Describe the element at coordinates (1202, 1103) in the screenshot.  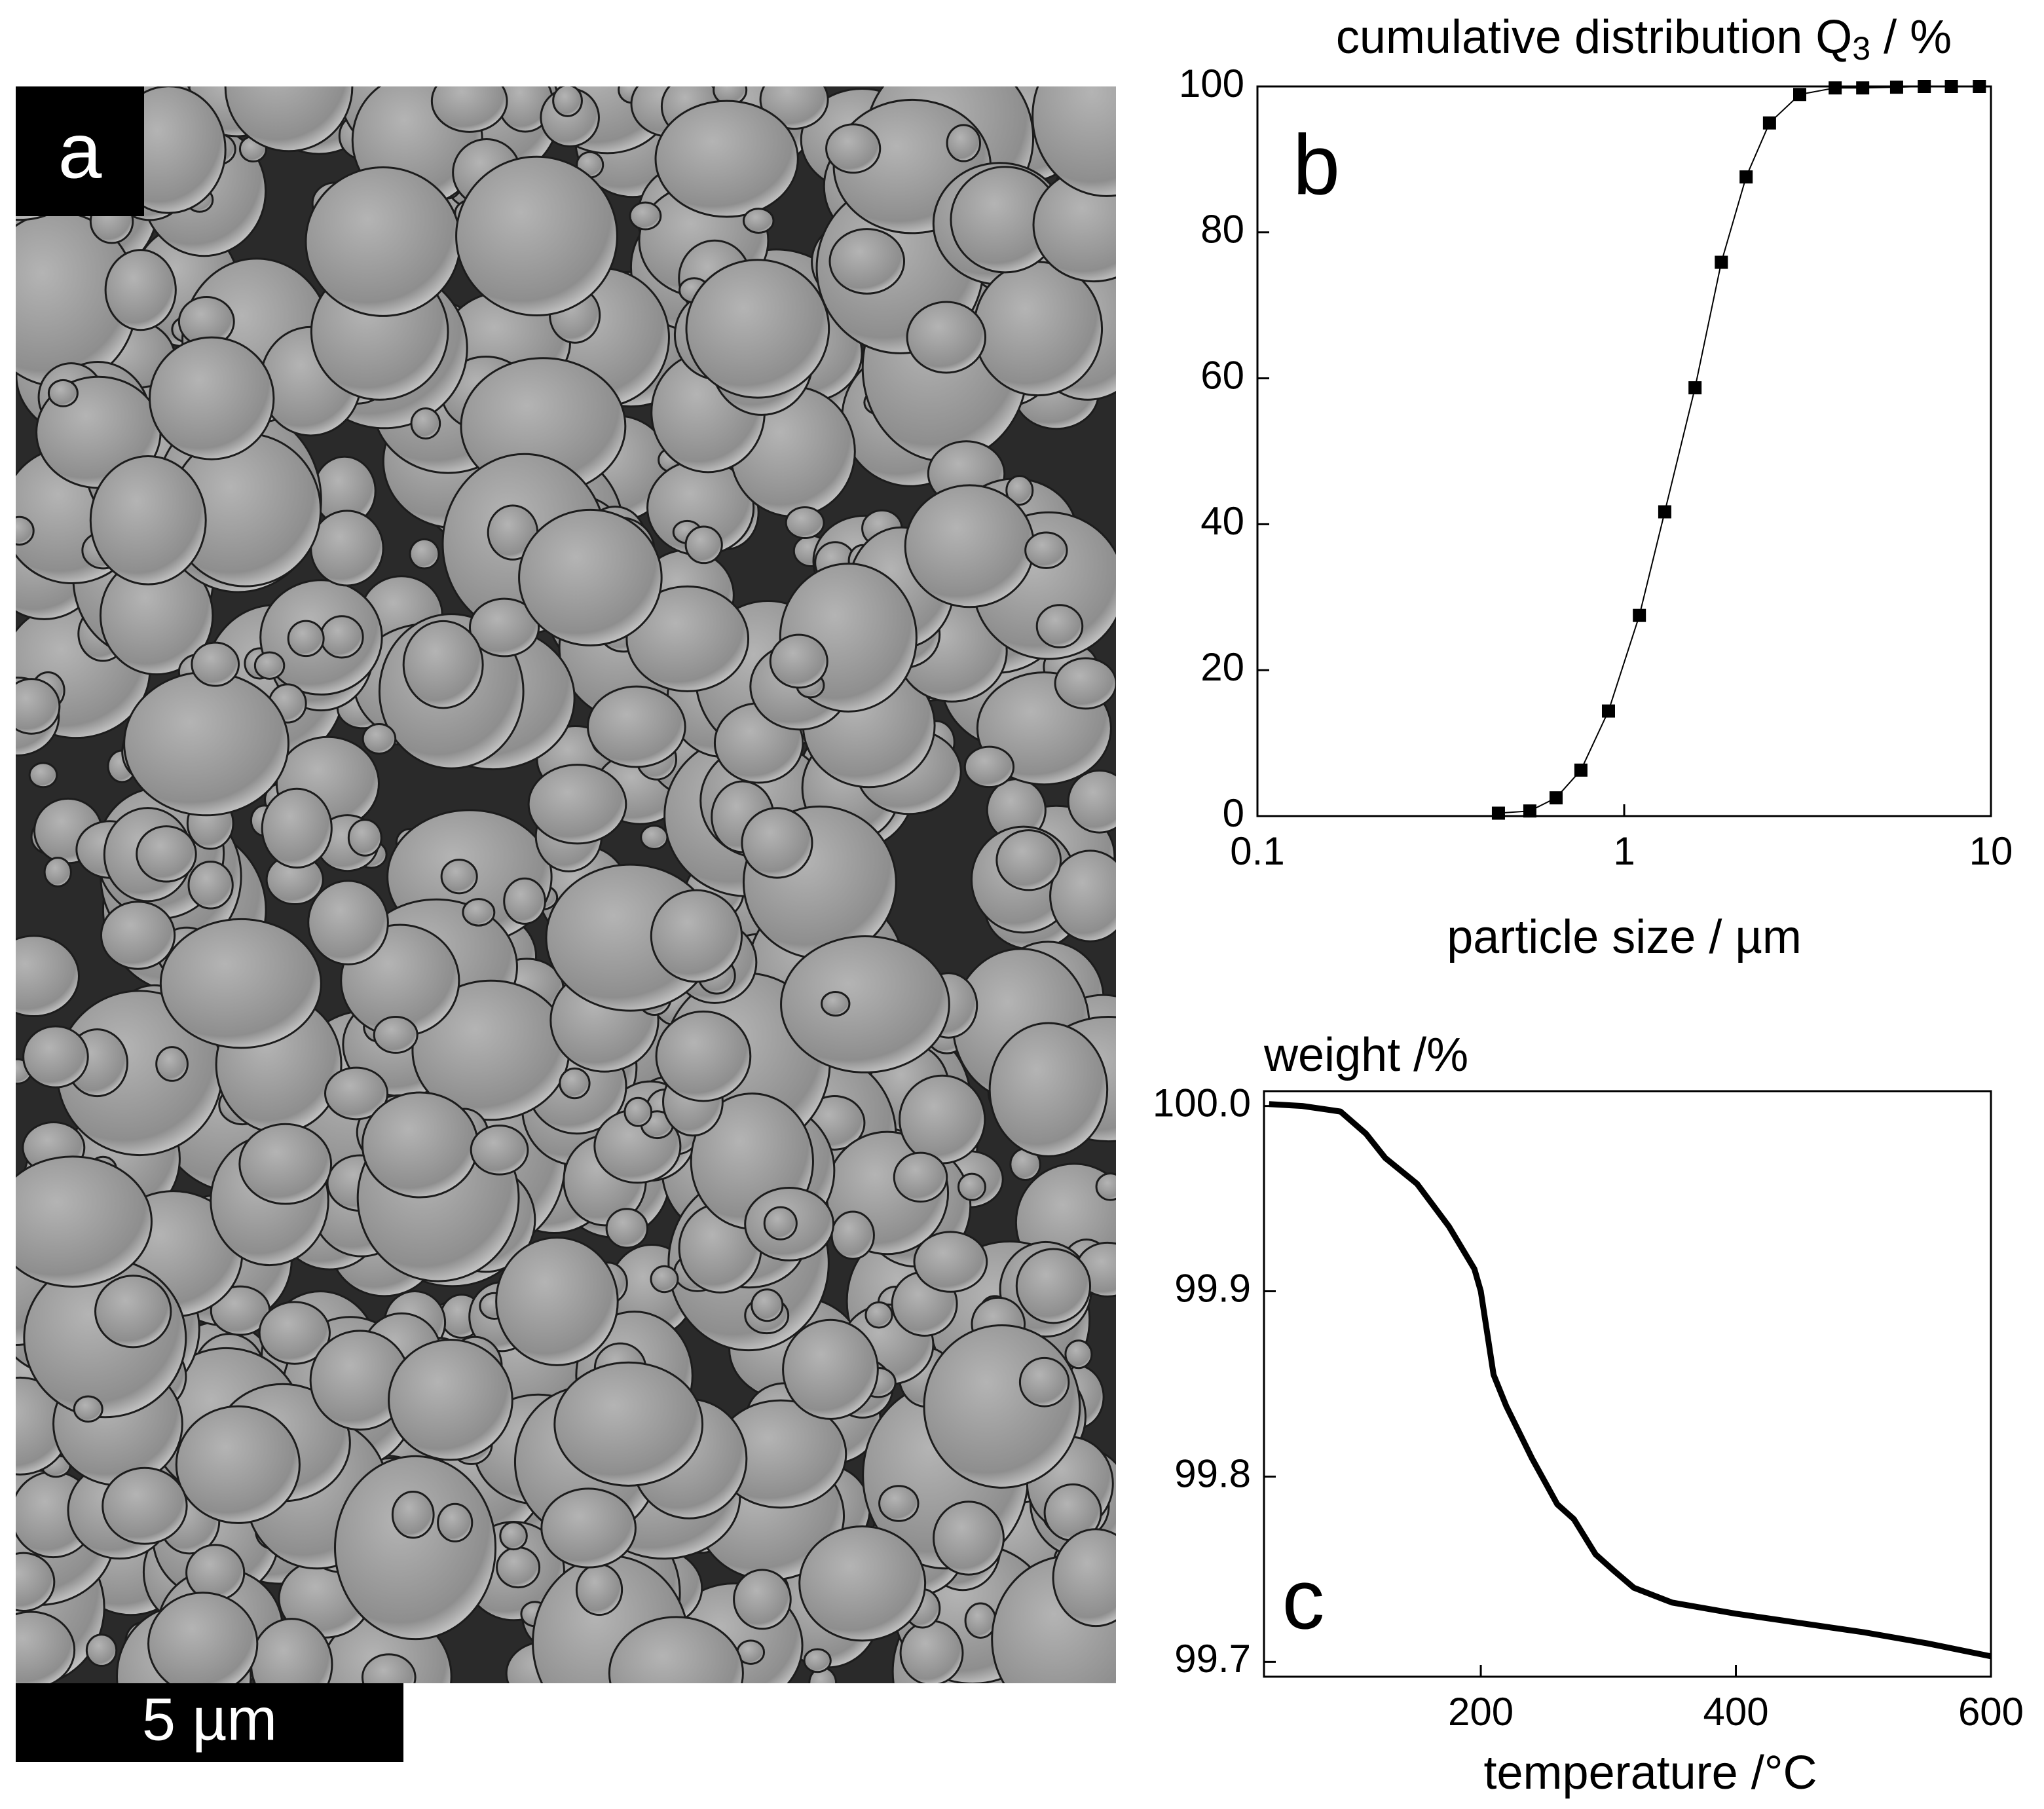
I see `y-tick-label: 100.0` at that location.